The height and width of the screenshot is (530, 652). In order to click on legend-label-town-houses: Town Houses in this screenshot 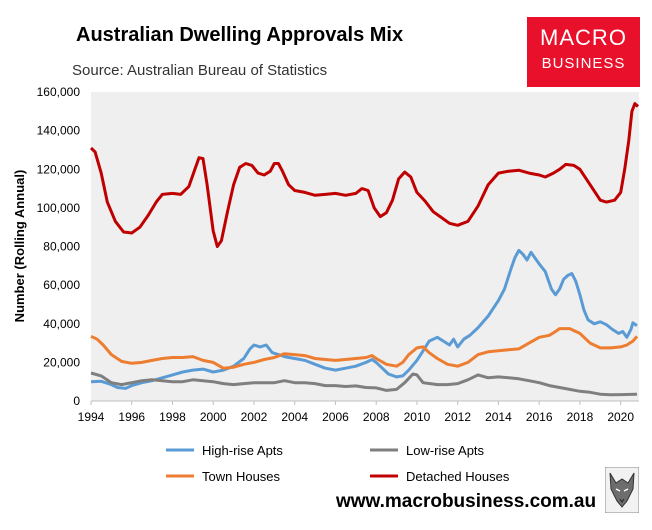, I will do `click(241, 476)`.